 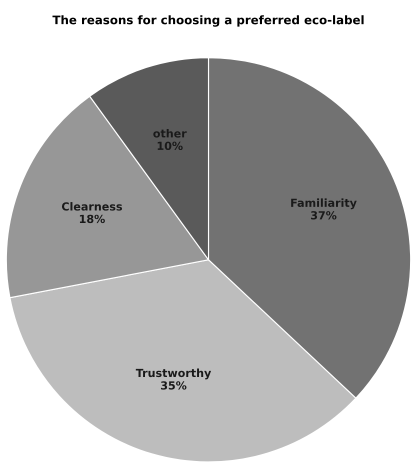 What do you see at coordinates (170, 133) in the screenshot?
I see `slice-label: other` at bounding box center [170, 133].